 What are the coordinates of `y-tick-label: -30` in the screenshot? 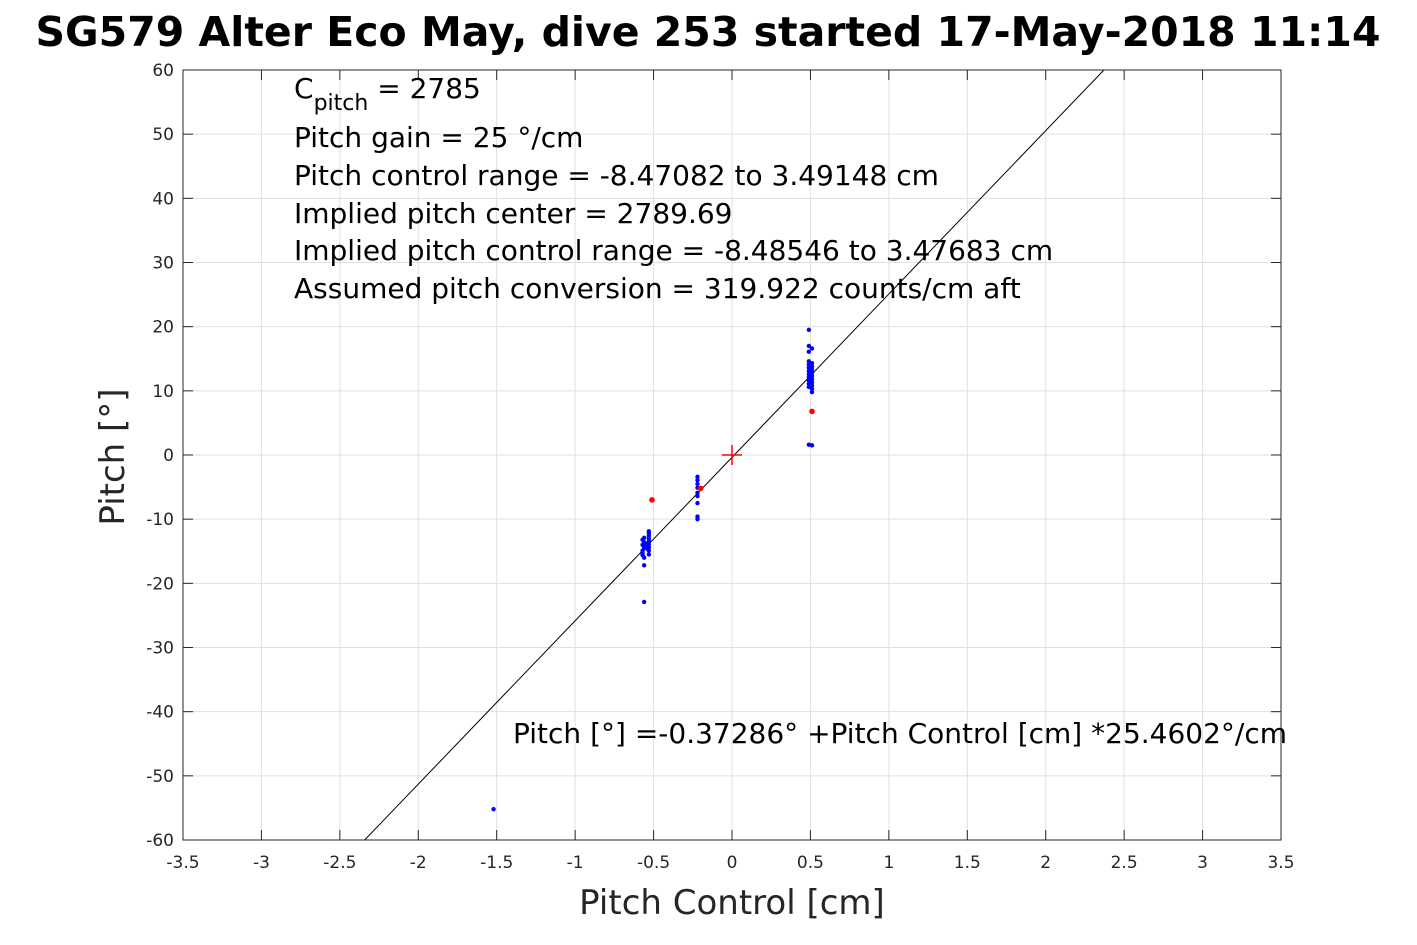 It's located at (160, 649).